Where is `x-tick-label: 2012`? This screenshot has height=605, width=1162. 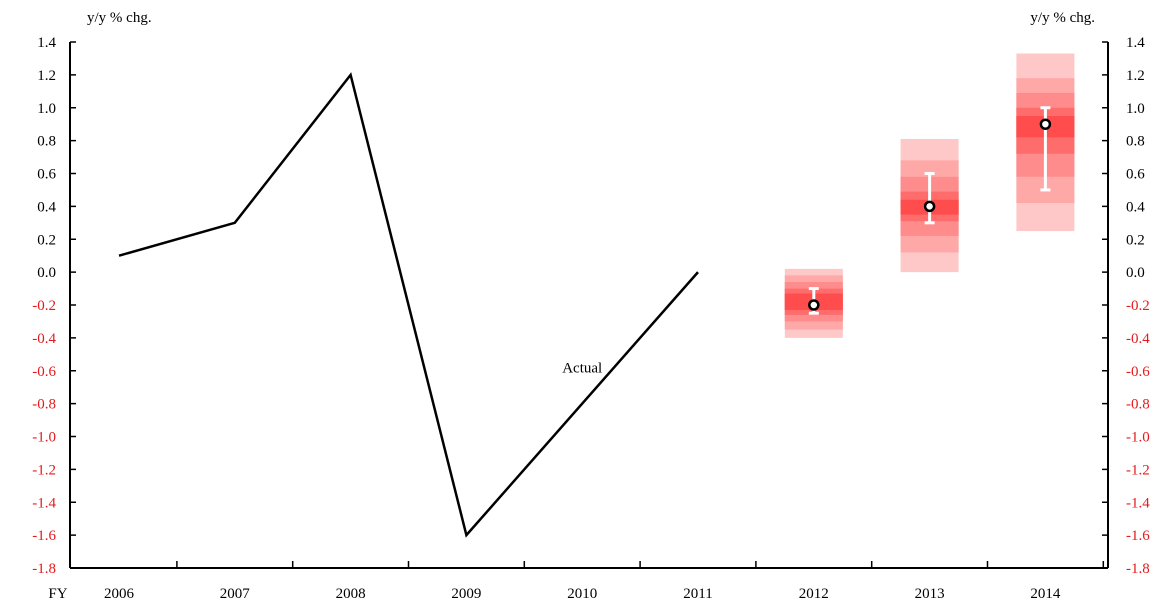
x-tick-label: 2012 is located at coordinates (814, 594).